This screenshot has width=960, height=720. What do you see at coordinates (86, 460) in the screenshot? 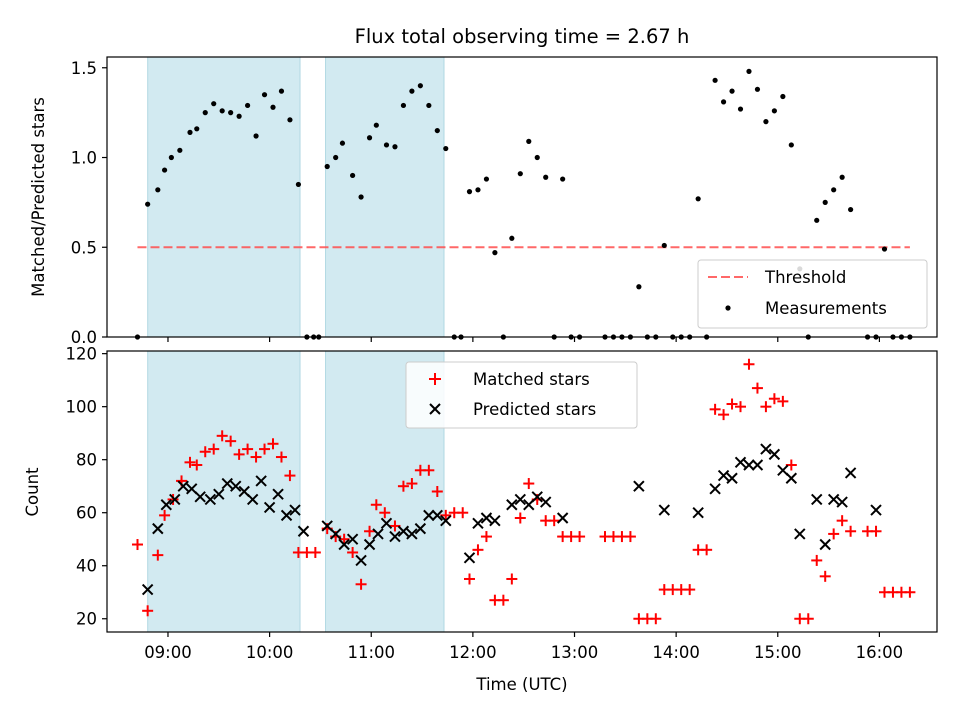
I see `y-tick-label: 80` at bounding box center [86, 460].